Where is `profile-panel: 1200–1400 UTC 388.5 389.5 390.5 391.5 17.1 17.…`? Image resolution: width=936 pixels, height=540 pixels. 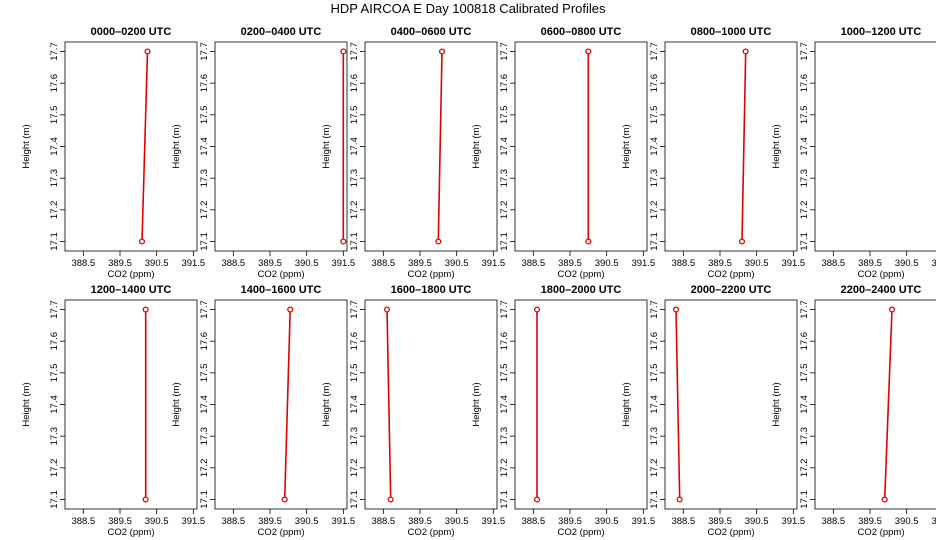 profile-panel: 1200–1400 UTC 388.5 389.5 390.5 391.5 17.1 17.… is located at coordinates (113, 411).